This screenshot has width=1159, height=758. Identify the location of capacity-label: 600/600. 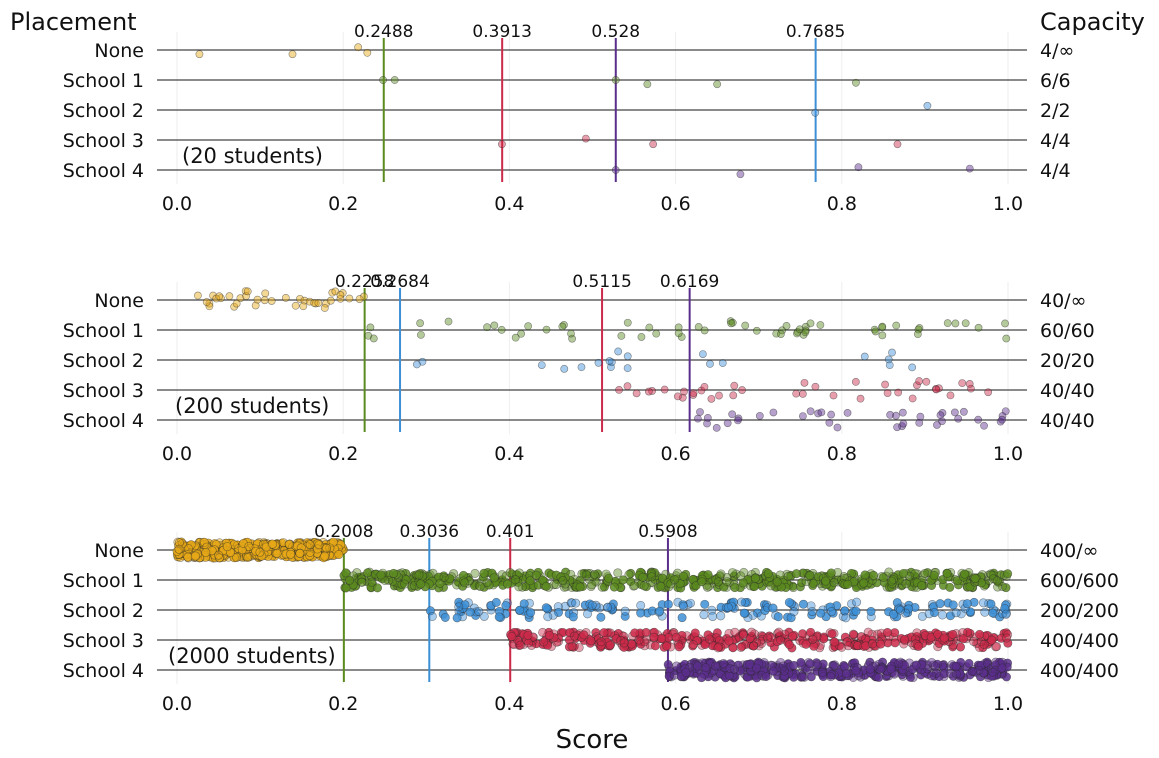
(1079, 581).